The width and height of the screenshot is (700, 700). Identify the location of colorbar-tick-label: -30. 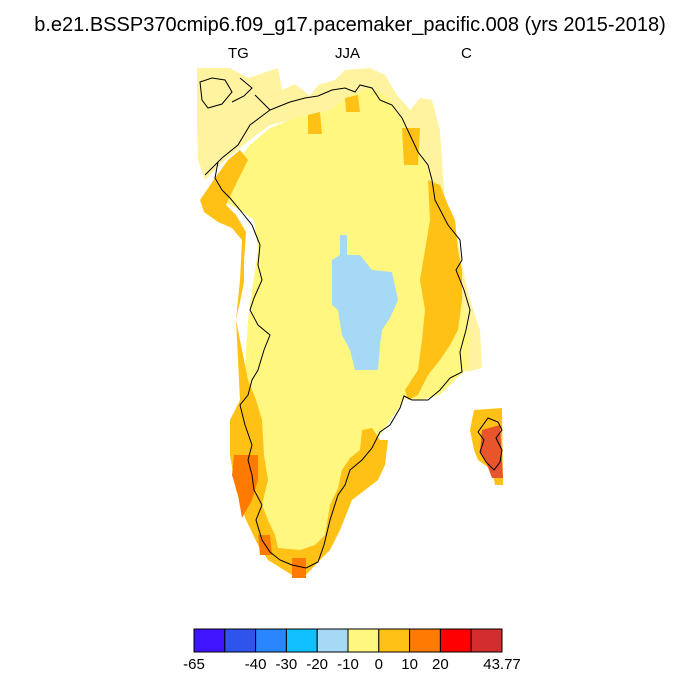
(286, 664).